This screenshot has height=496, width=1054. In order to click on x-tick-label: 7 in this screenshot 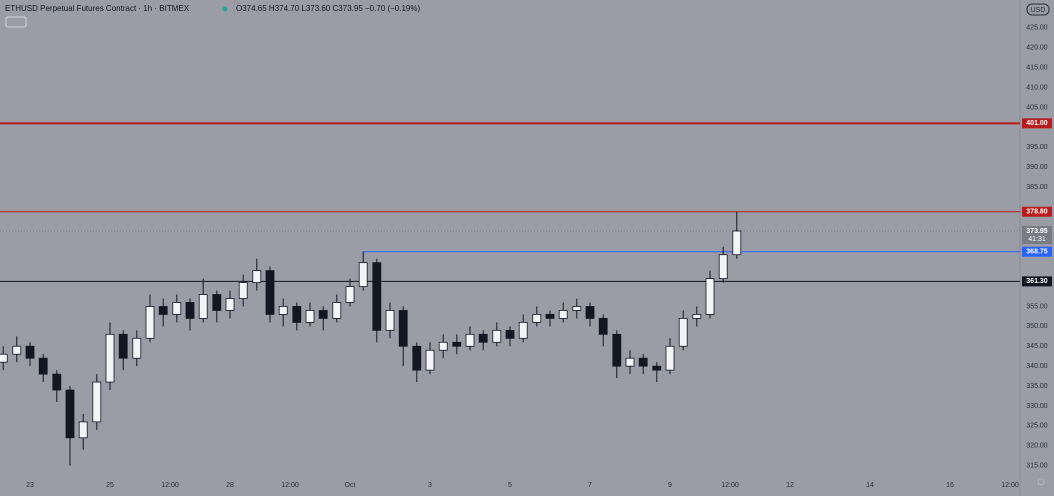, I will do `click(590, 485)`.